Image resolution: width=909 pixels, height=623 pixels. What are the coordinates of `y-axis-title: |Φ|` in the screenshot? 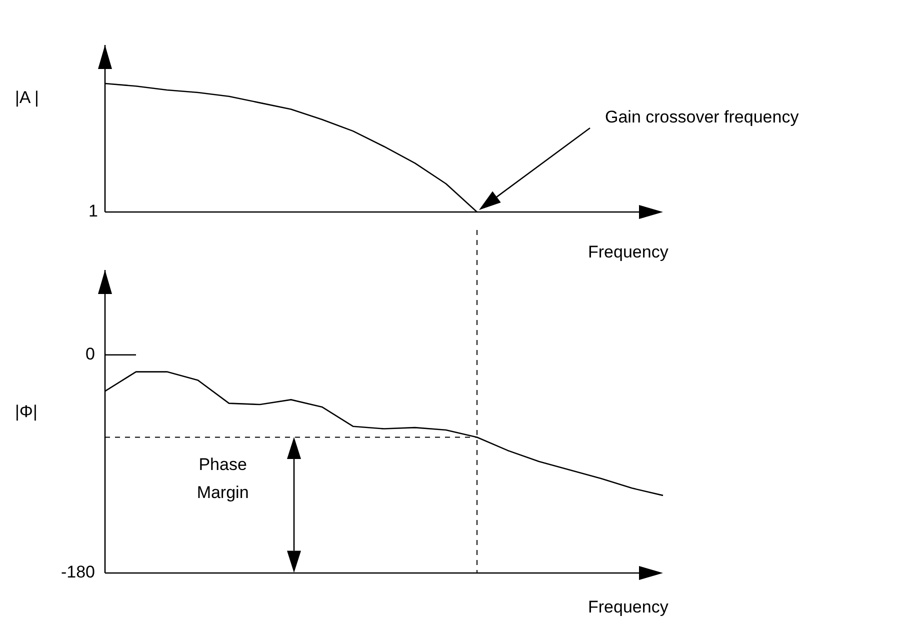 It's located at (26, 412).